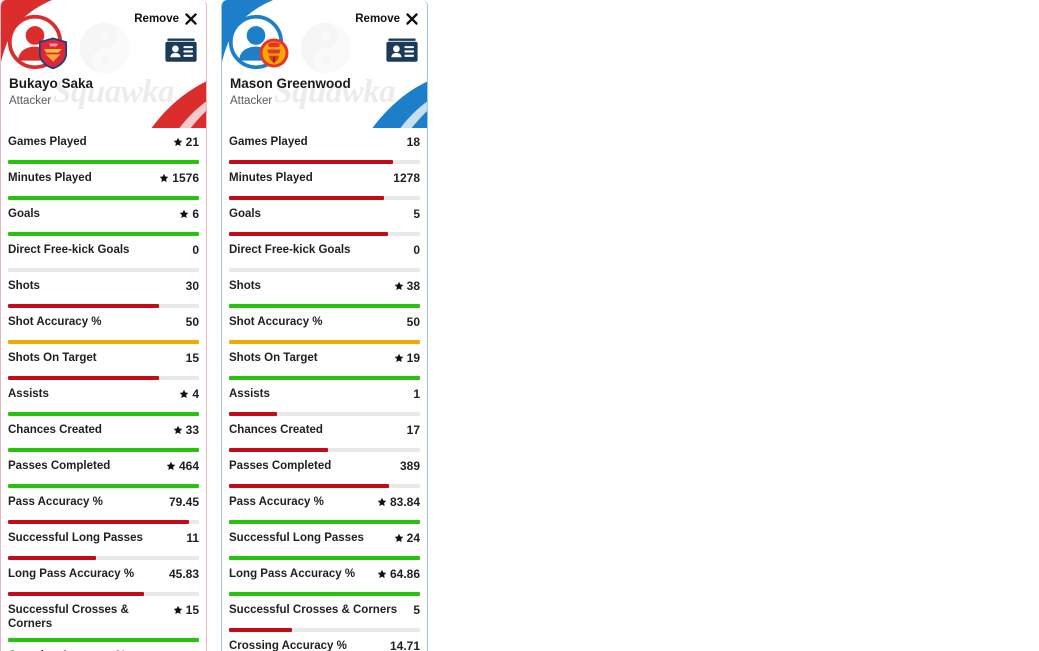 The width and height of the screenshot is (1039, 651). I want to click on stat-line: Long Pass Accuracy % 45.83, so click(103, 575).